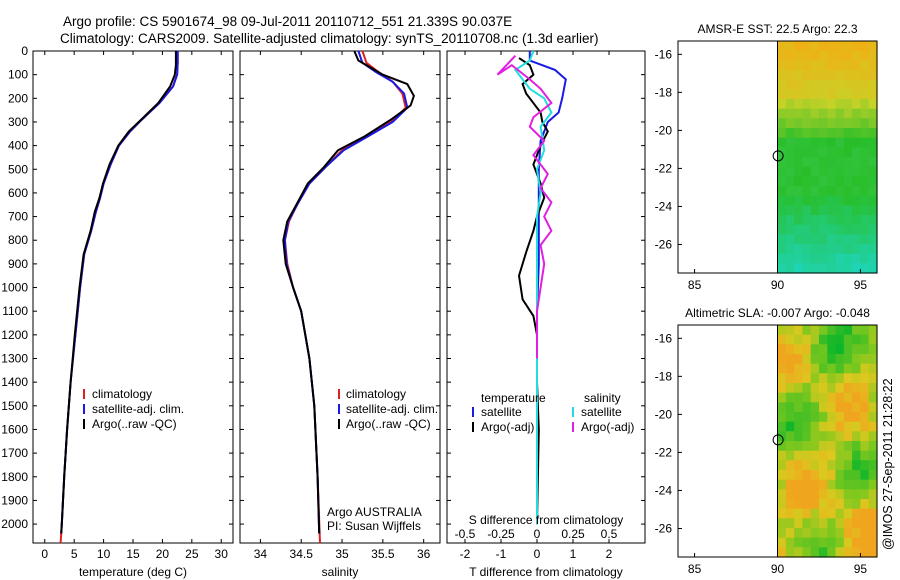 Image resolution: width=900 pixels, height=580 pixels. I want to click on x-tick-label-temperature: 10, so click(104, 554).